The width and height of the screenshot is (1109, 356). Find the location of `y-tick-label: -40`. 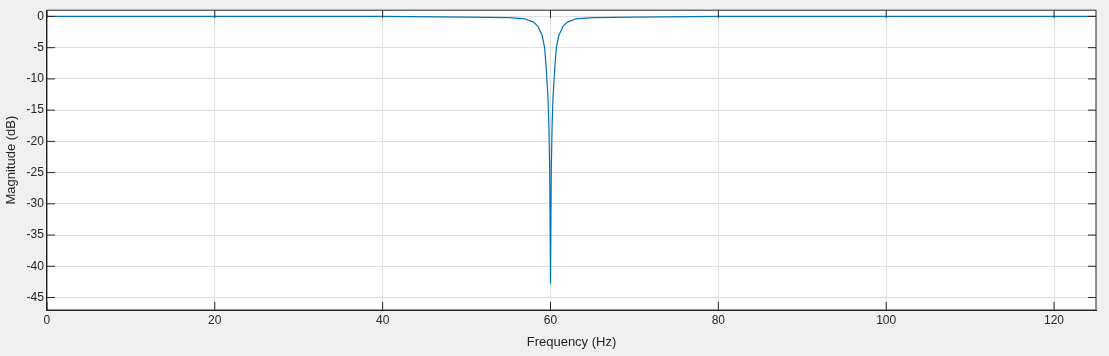

y-tick-label: -40 is located at coordinates (35, 265).